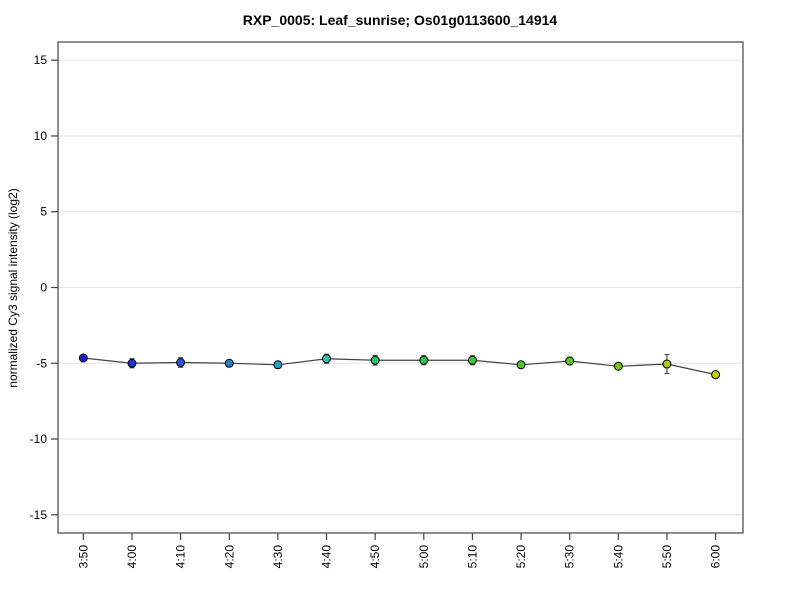 Image resolution: width=800 pixels, height=600 pixels. What do you see at coordinates (43, 212) in the screenshot?
I see `y-tick-label: 5` at bounding box center [43, 212].